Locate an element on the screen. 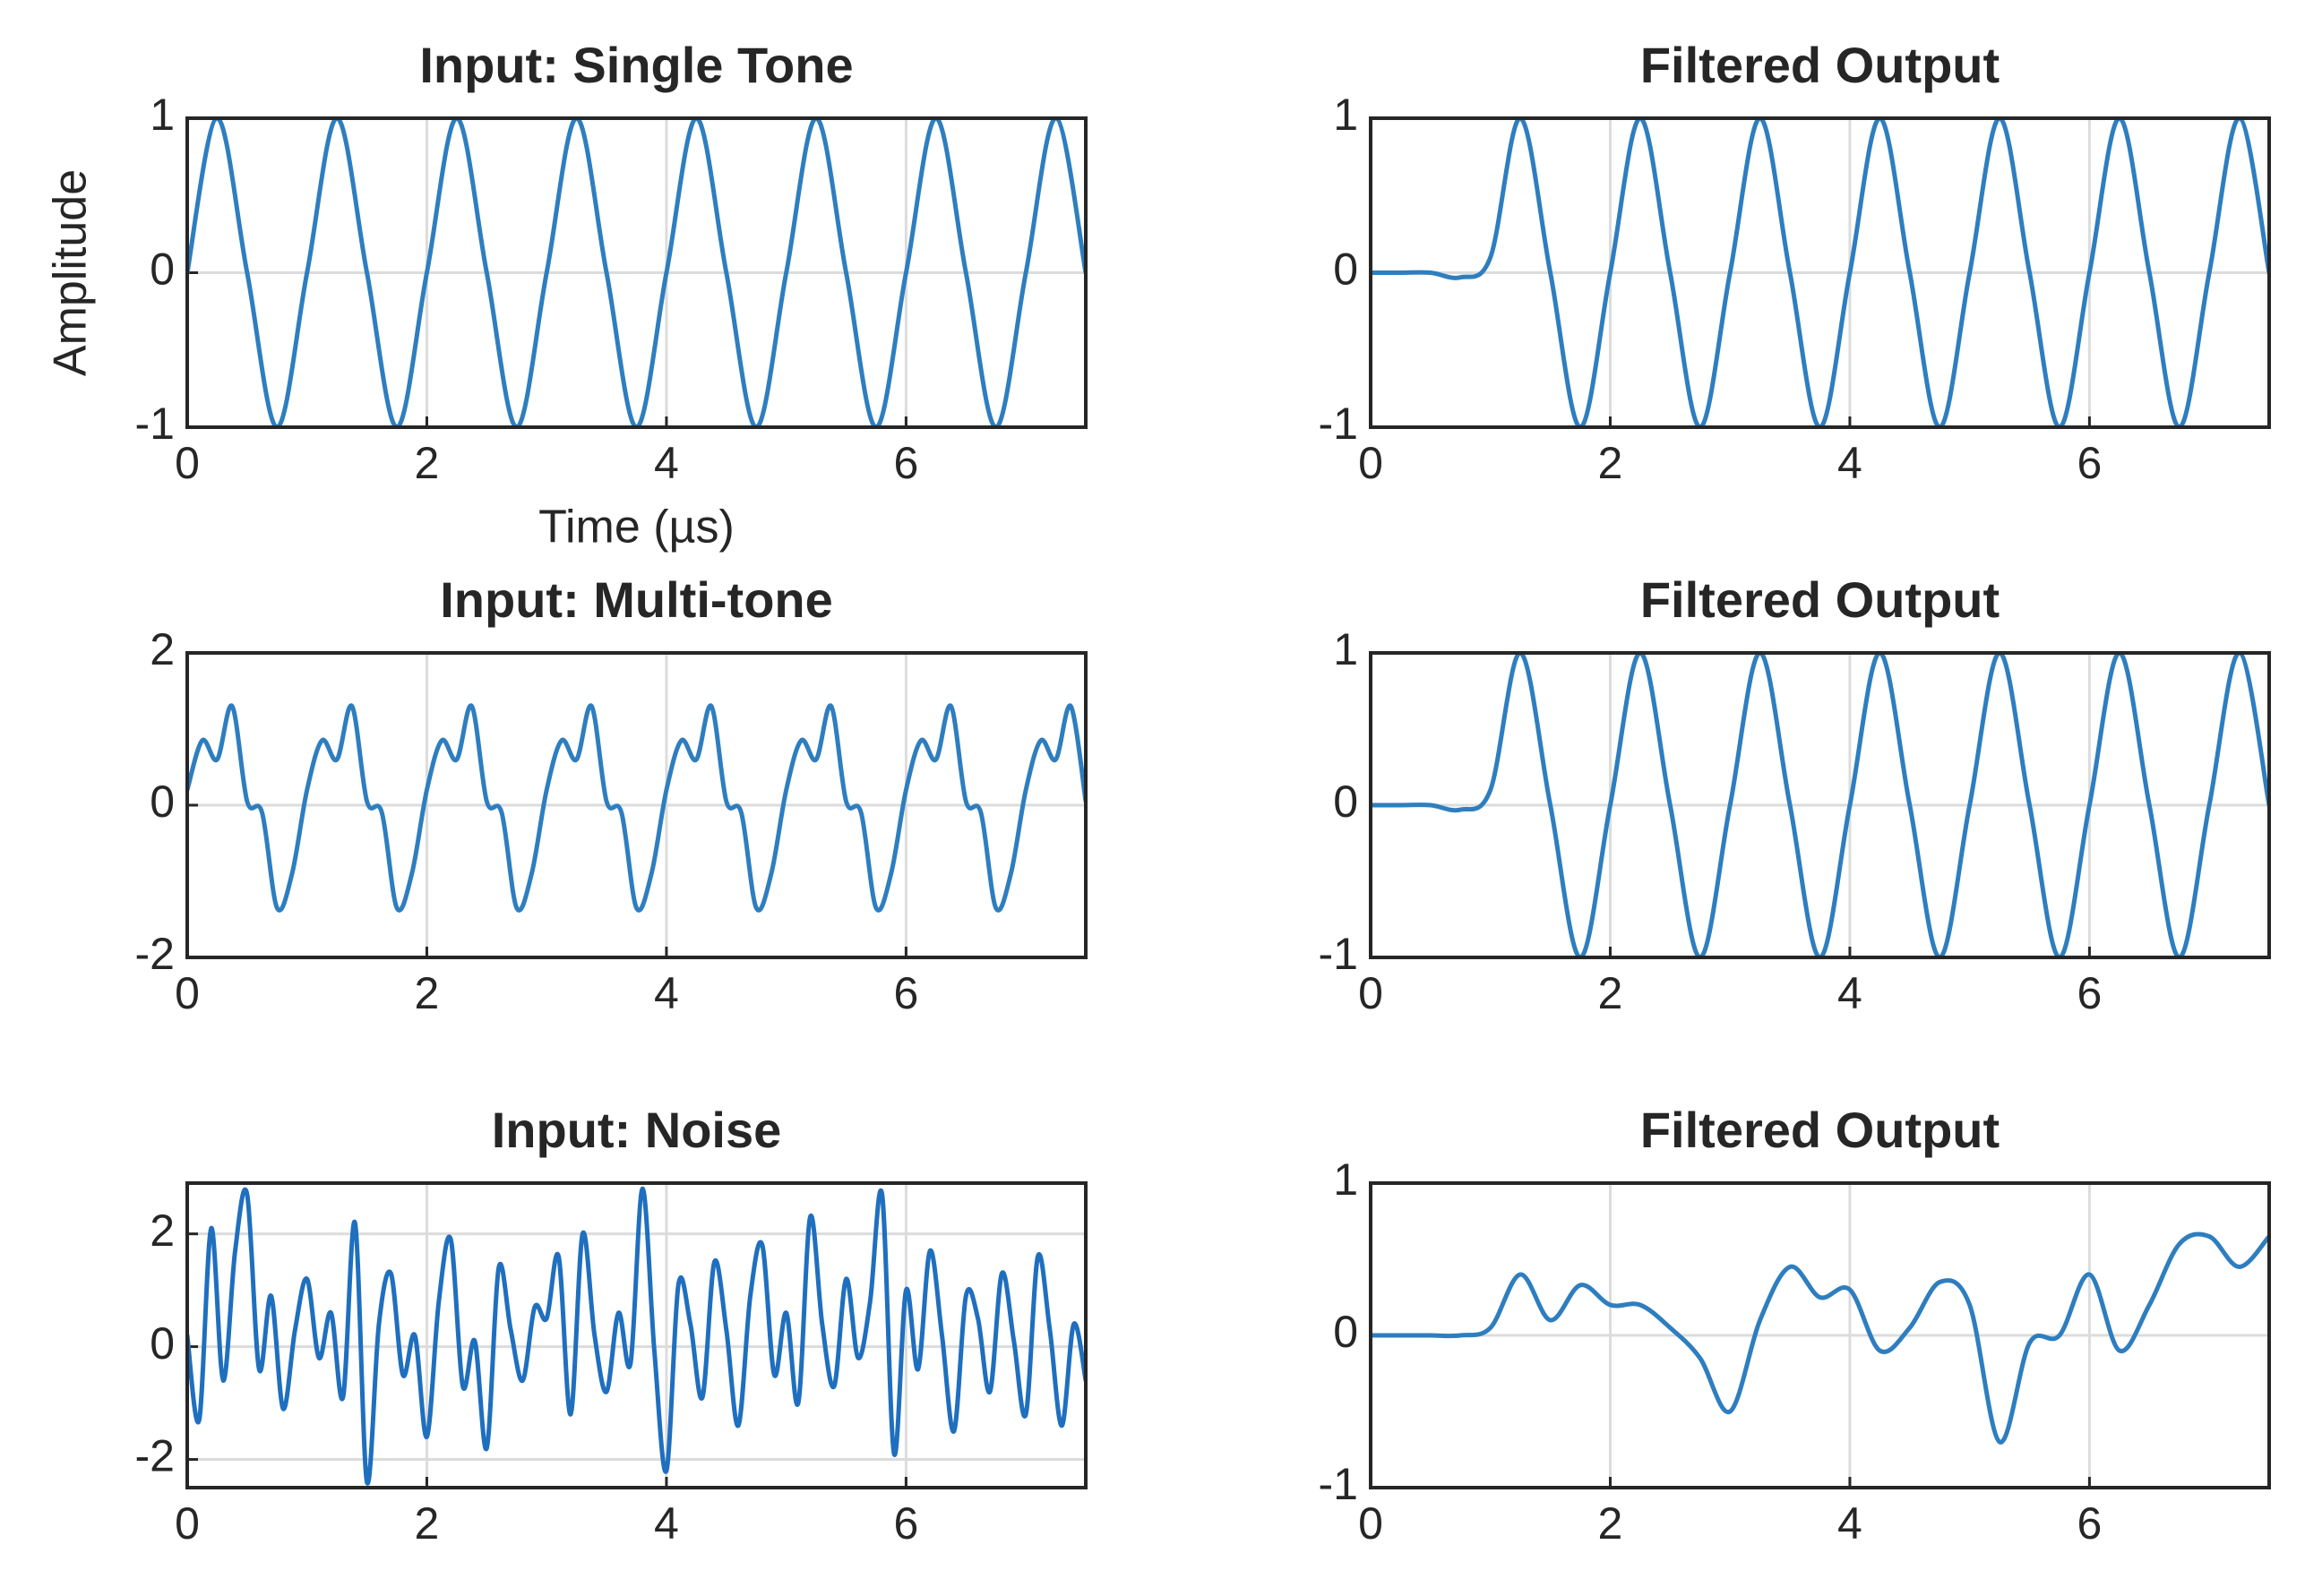 The image size is (2305, 1596). x-axis-label: Time (µs) is located at coordinates (636, 527).